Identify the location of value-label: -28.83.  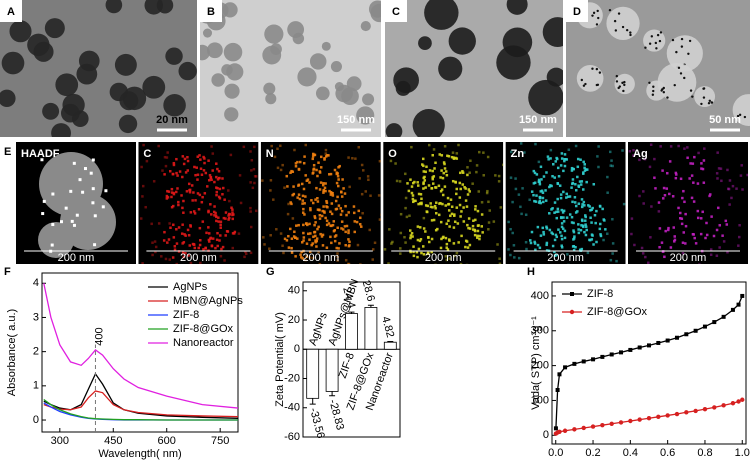
(336, 414).